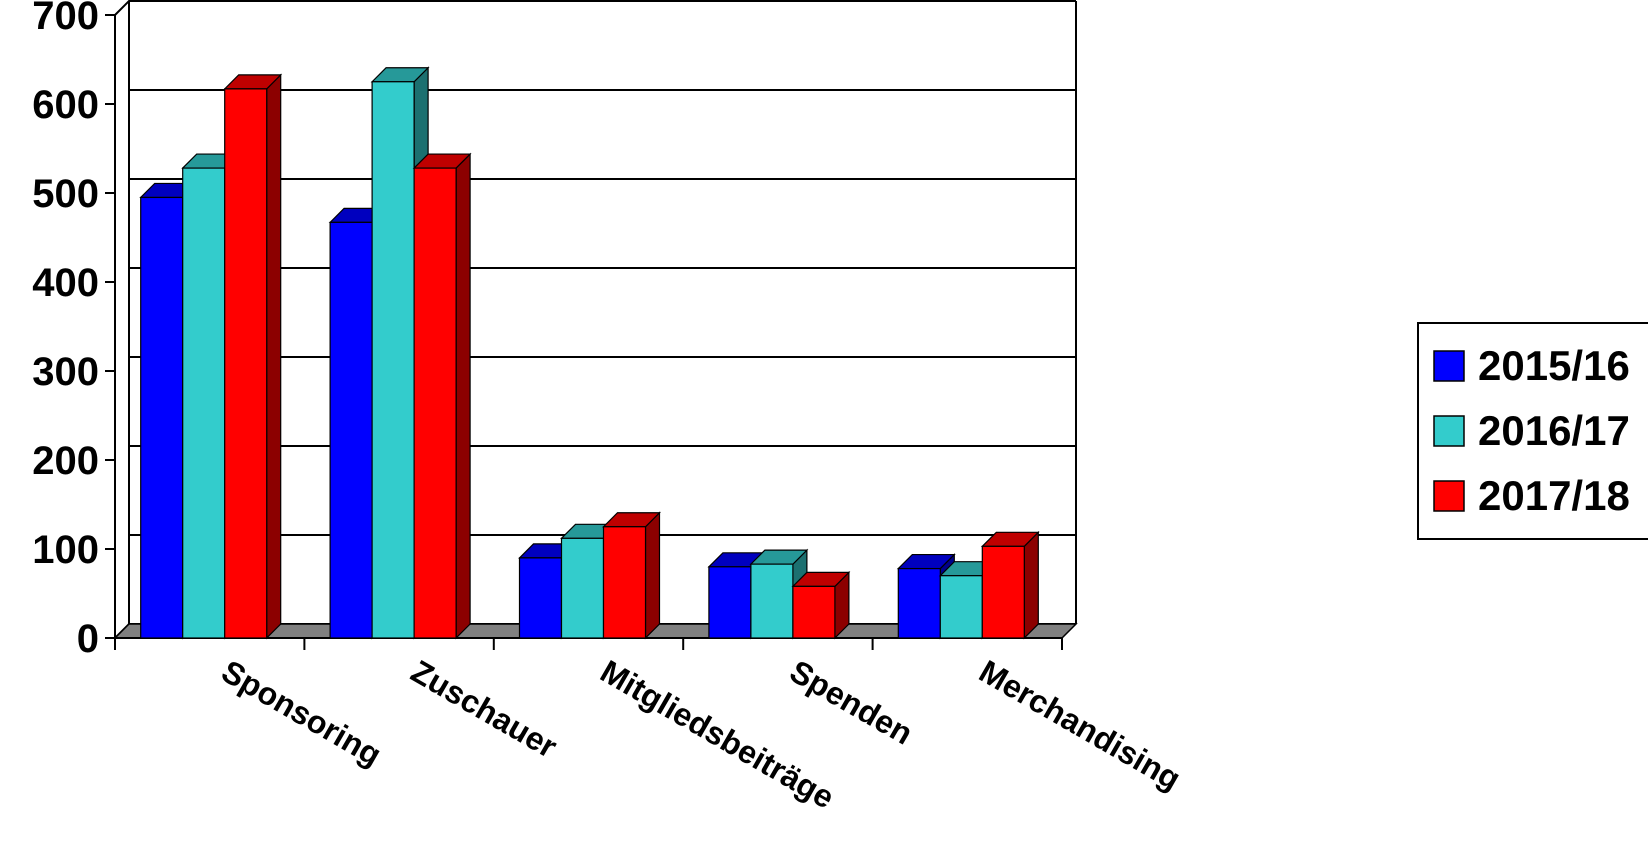 This screenshot has width=1648, height=851. Describe the element at coordinates (65, 461) in the screenshot. I see `y-tick-label: 200` at that location.